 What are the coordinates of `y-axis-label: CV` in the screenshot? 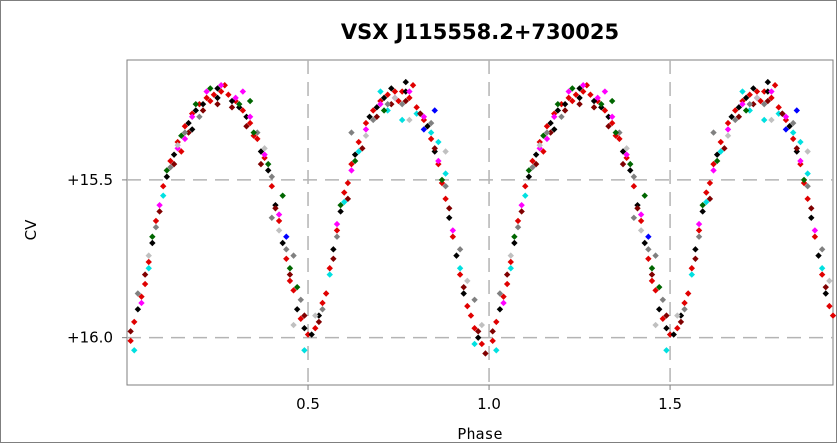 It's located at (31, 229).